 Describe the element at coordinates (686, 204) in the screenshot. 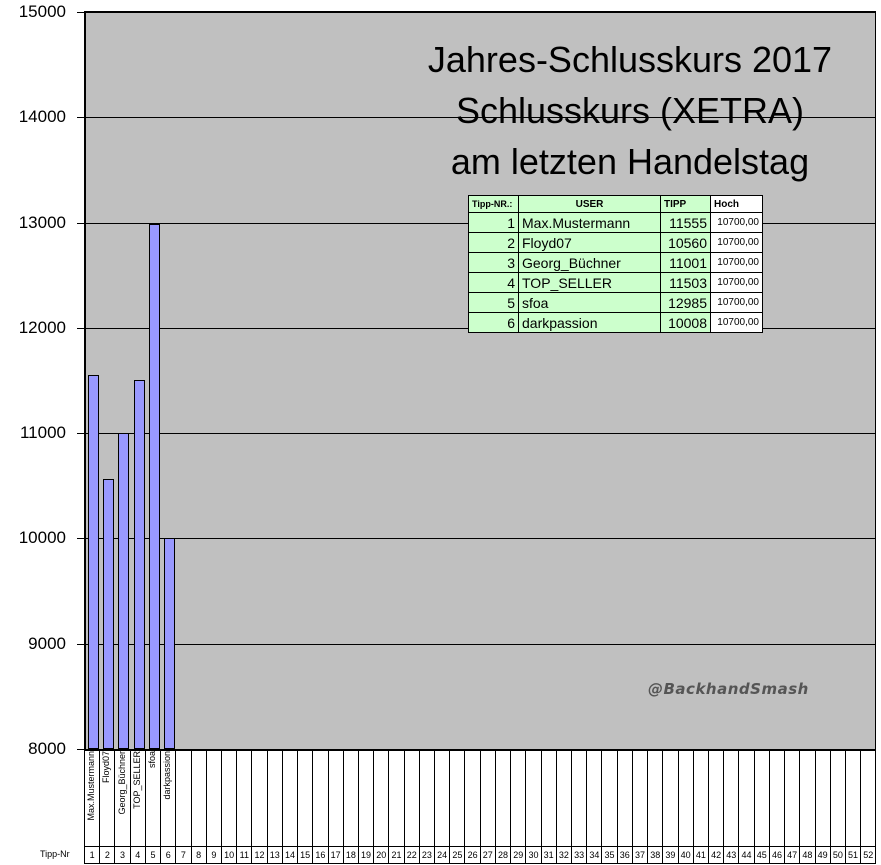

I see `table-header-cell: TIPP` at that location.